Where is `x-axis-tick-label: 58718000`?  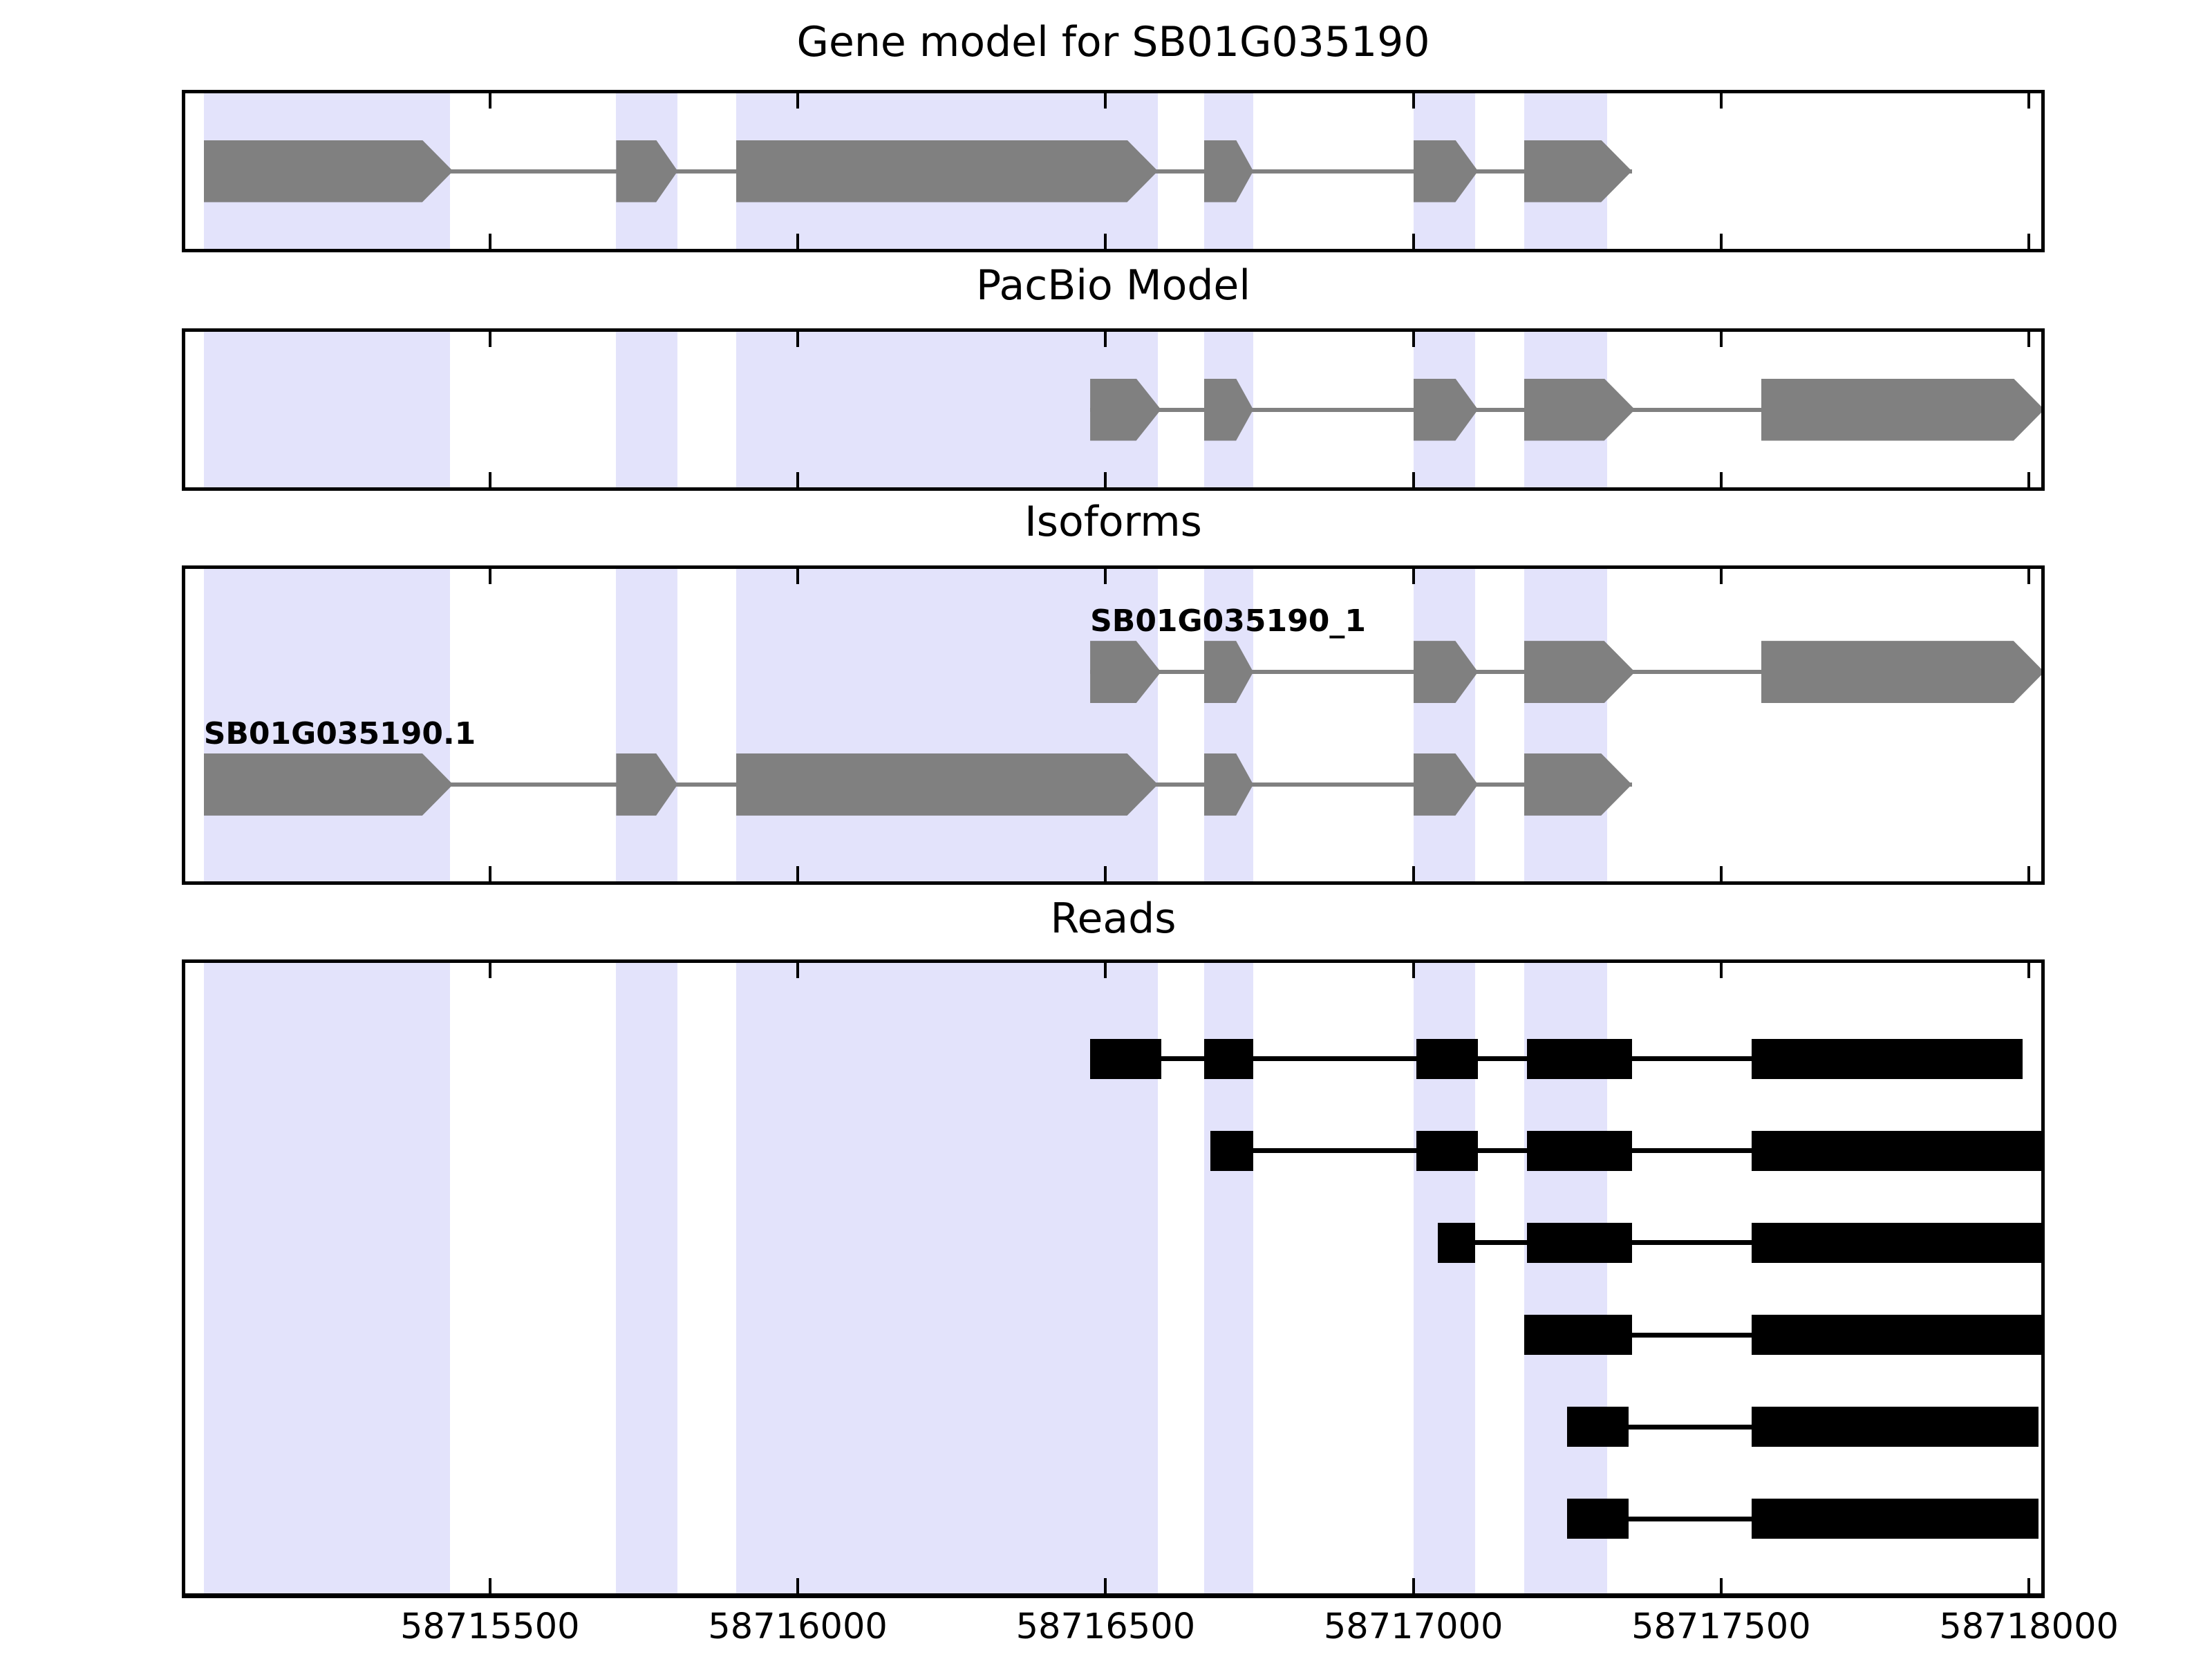 x-axis-tick-label: 58718000 is located at coordinates (2029, 1626).